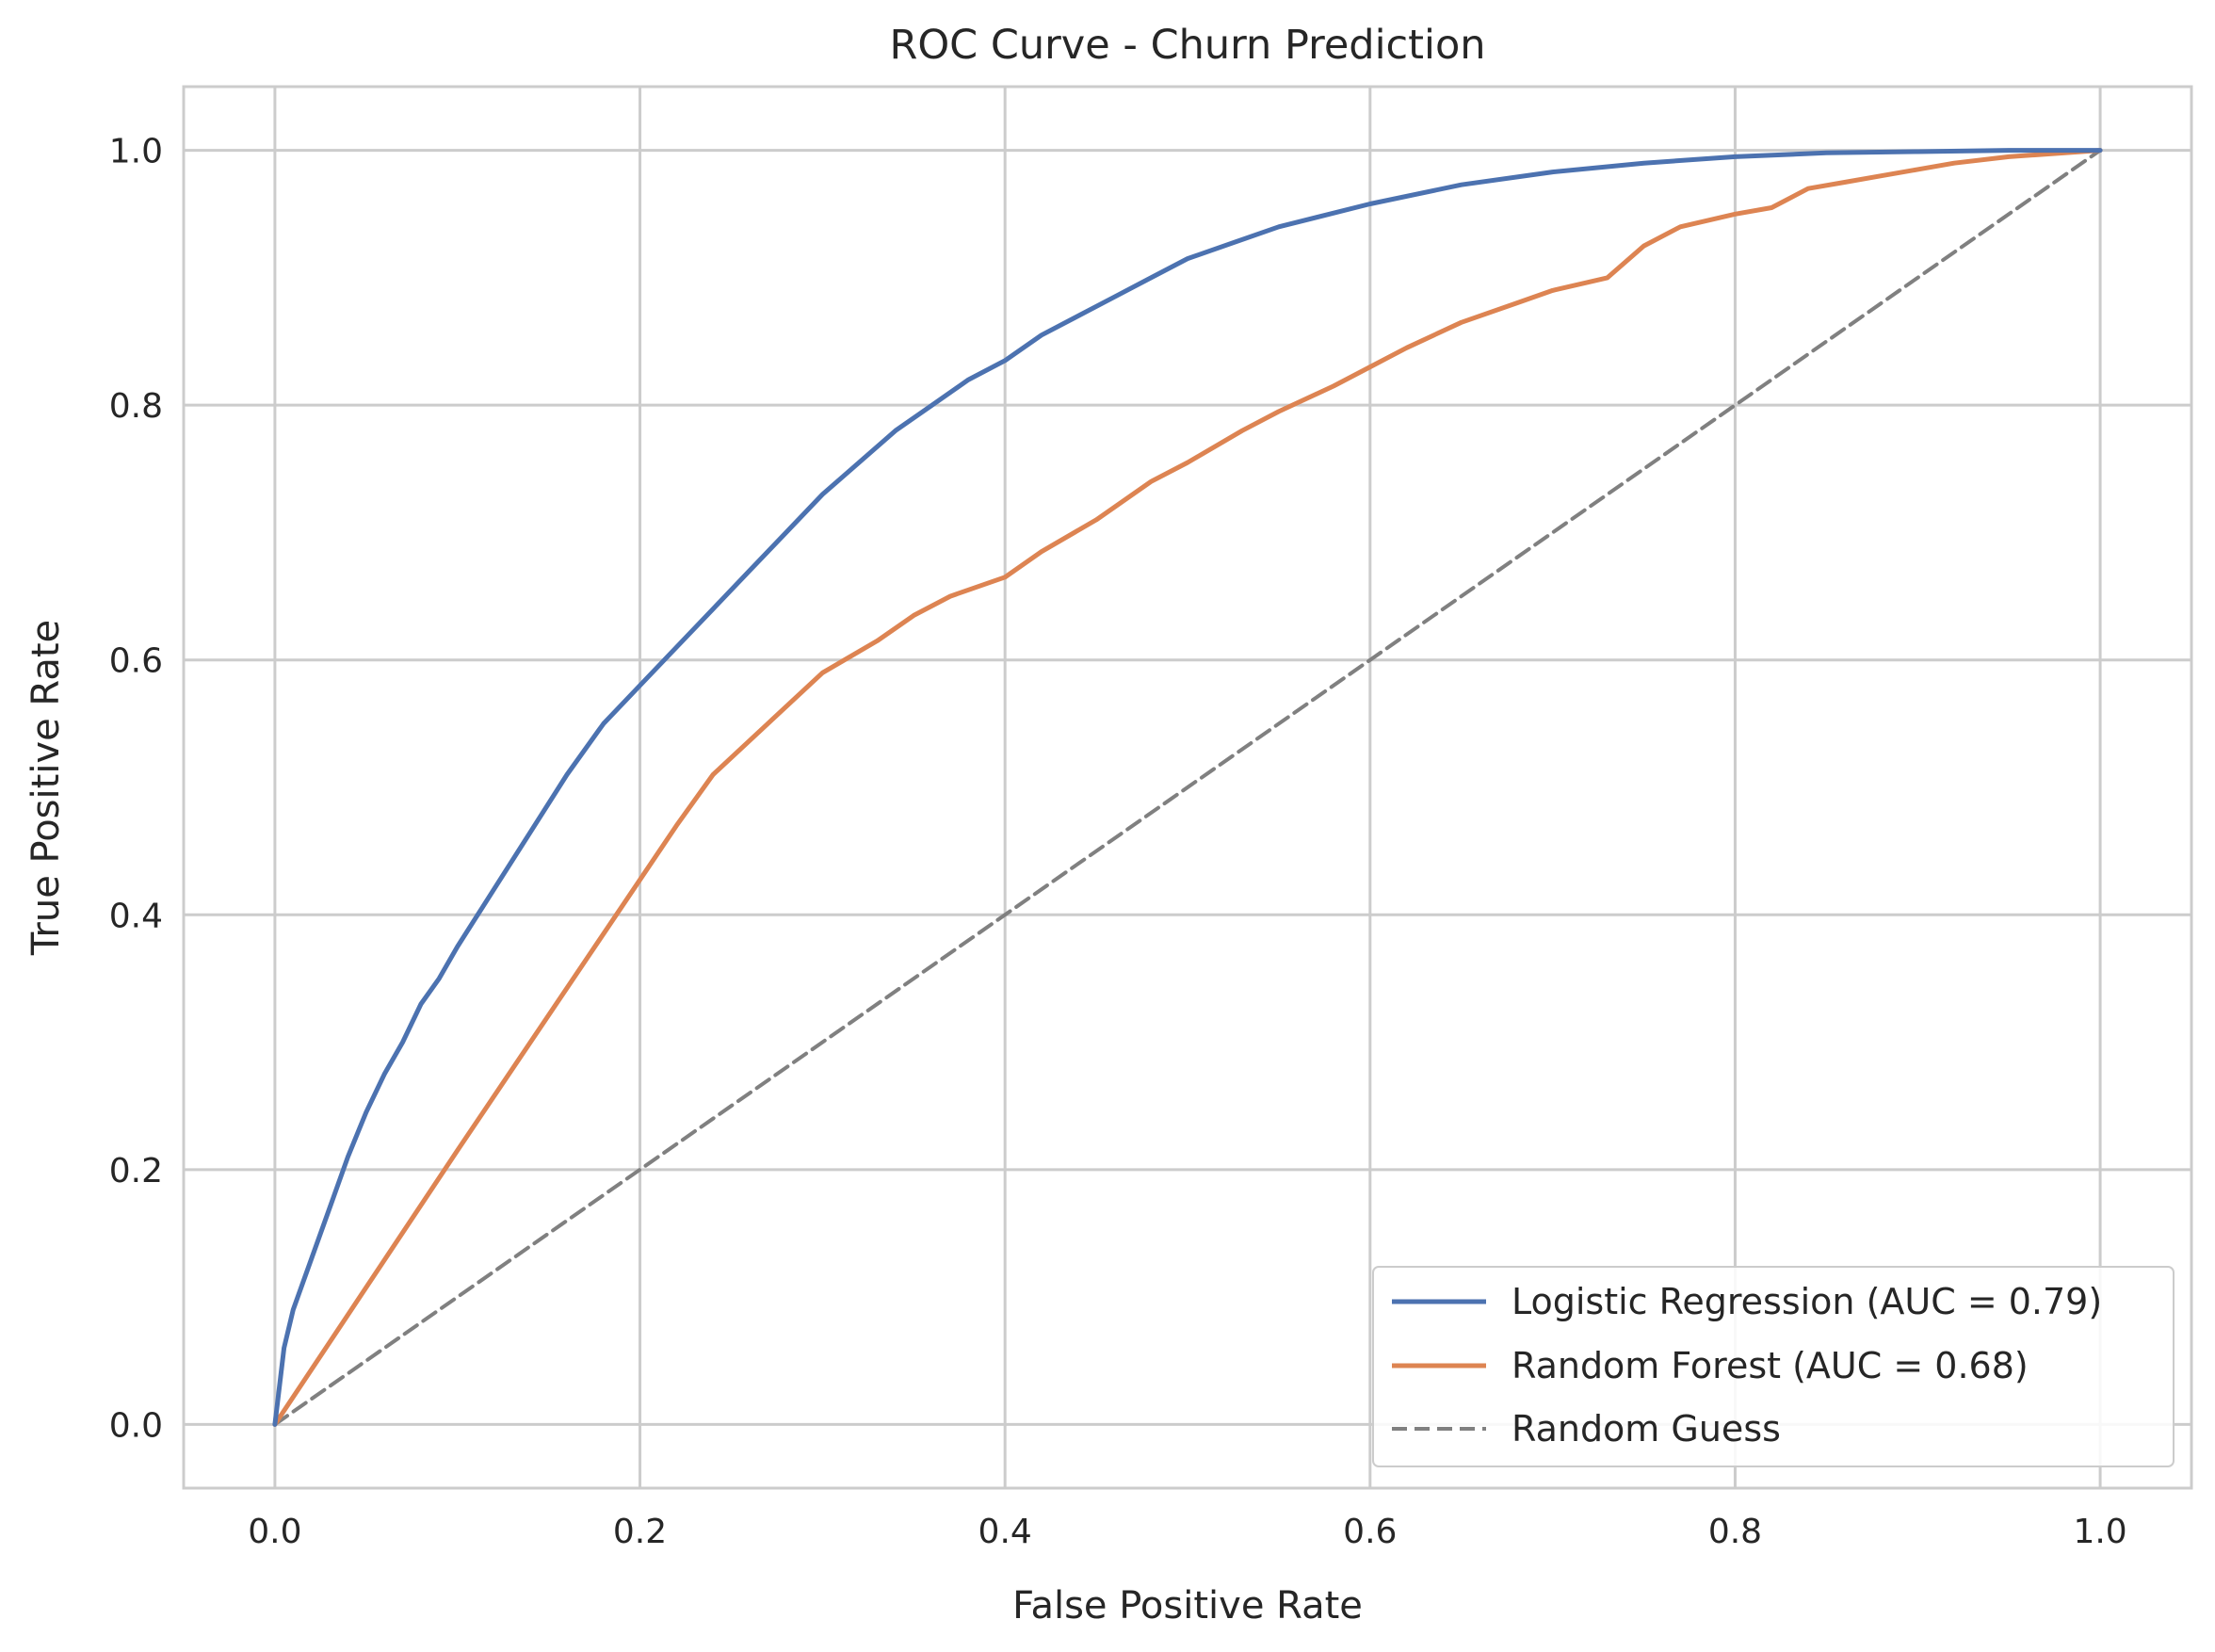 This screenshot has width=2215, height=1652. Describe the element at coordinates (2099, 1532) in the screenshot. I see `x-tick-label: 1.0` at that location.